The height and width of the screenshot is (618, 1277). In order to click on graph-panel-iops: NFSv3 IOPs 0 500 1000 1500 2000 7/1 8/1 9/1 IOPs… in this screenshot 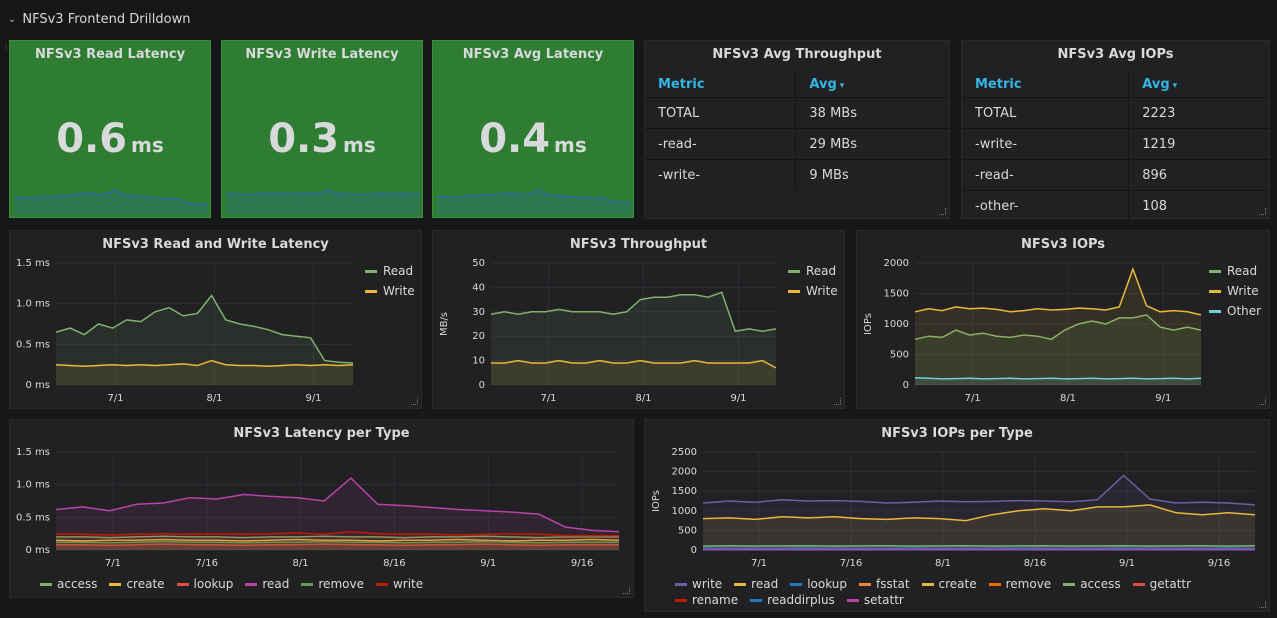, I will do `click(1063, 319)`.